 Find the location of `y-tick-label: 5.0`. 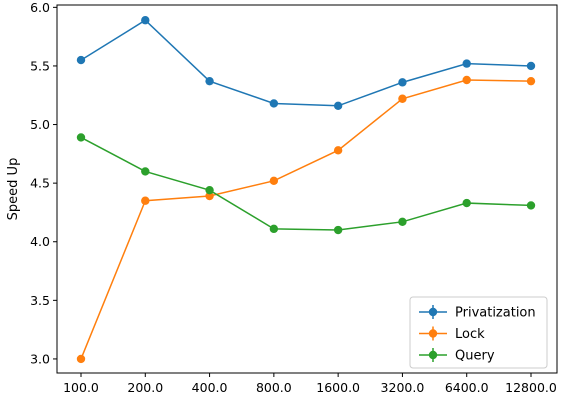

y-tick-label: 5.0 is located at coordinates (40, 124).